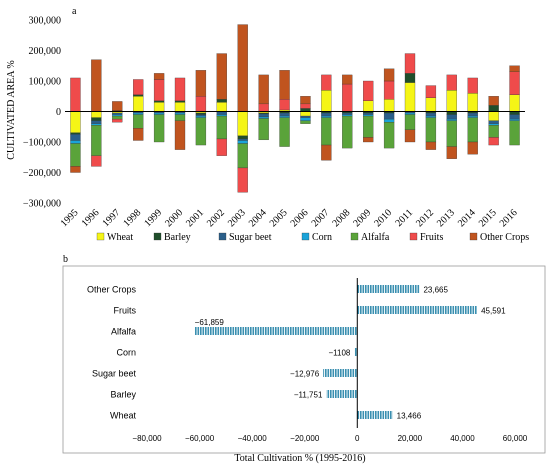  I want to click on bar-1995-other-crops, so click(75, 169).